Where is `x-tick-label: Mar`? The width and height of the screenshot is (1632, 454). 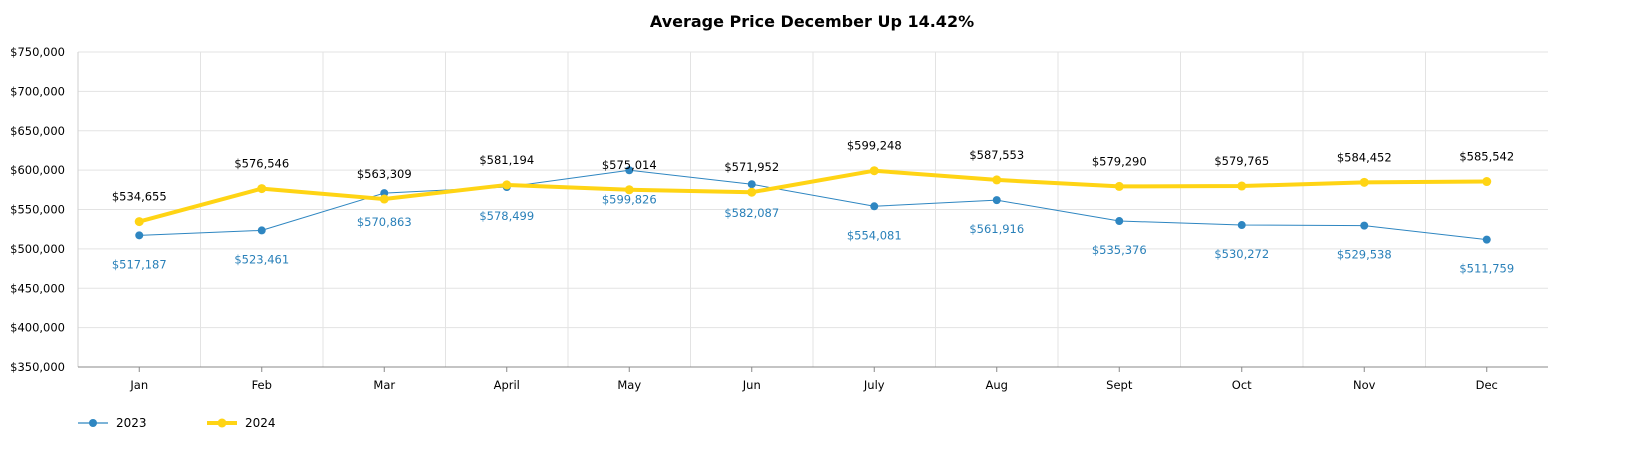 x-tick-label: Mar is located at coordinates (384, 385).